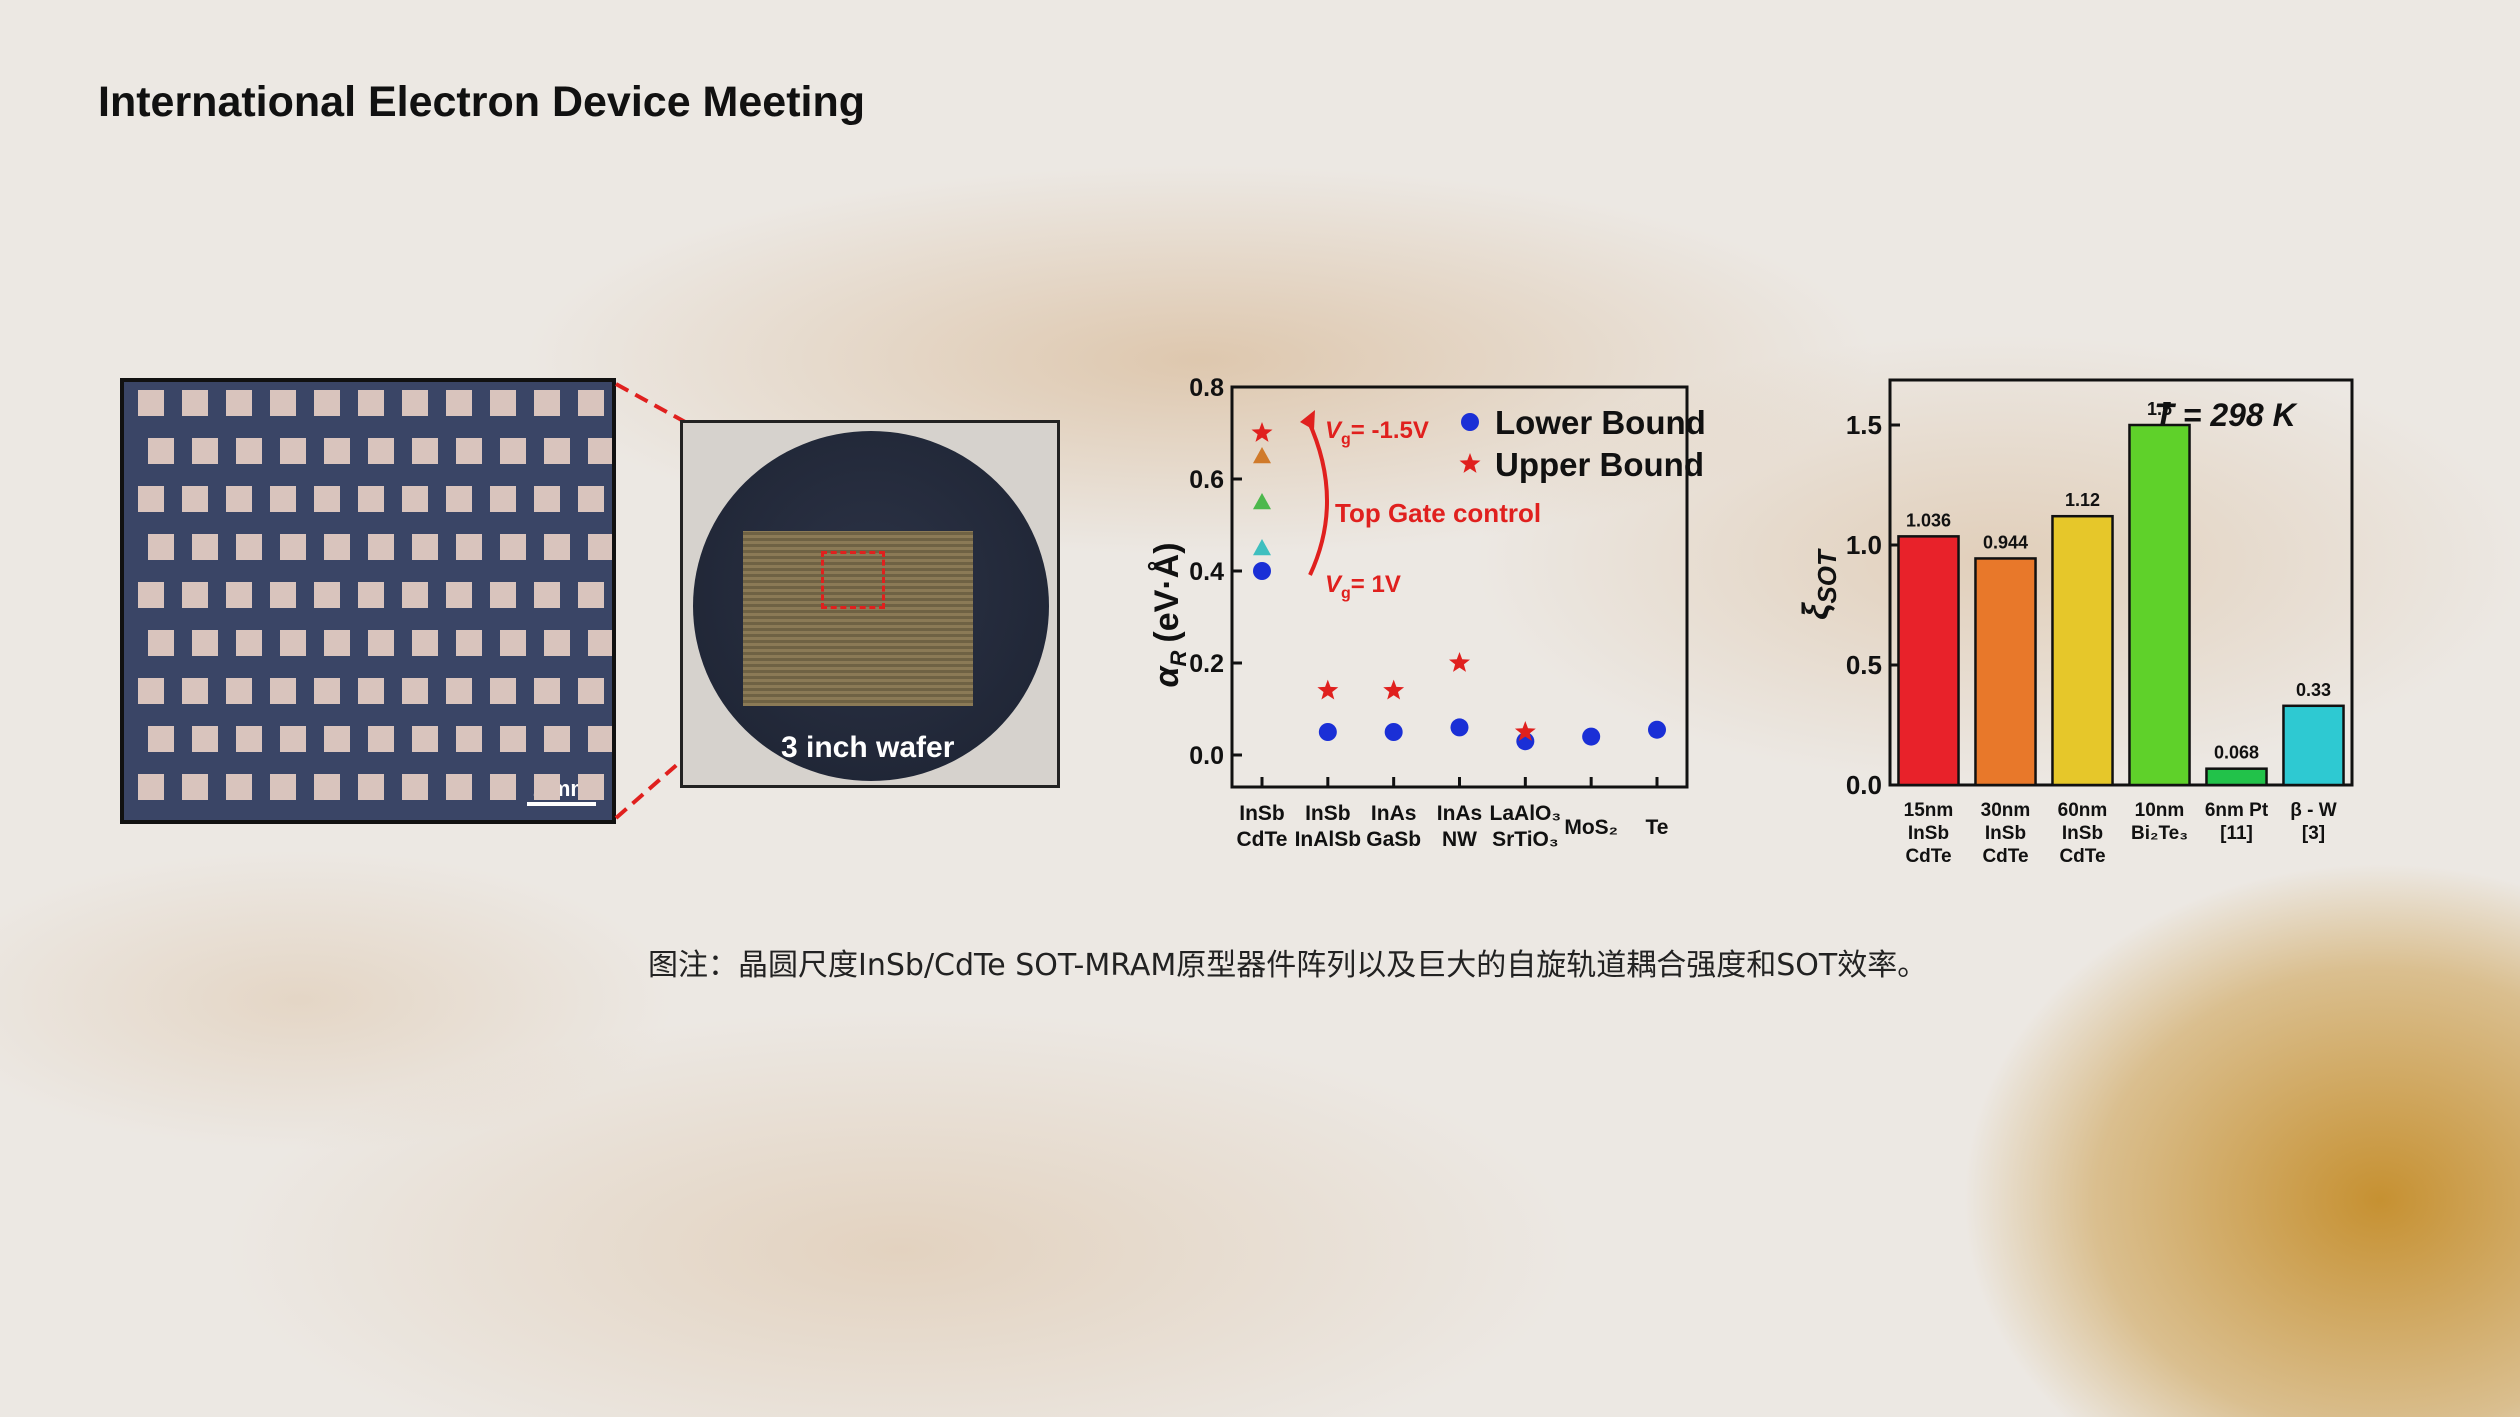 The image size is (2520, 1417). Describe the element at coordinates (2159, 409) in the screenshot. I see `bar-value-label: 1.5` at that location.